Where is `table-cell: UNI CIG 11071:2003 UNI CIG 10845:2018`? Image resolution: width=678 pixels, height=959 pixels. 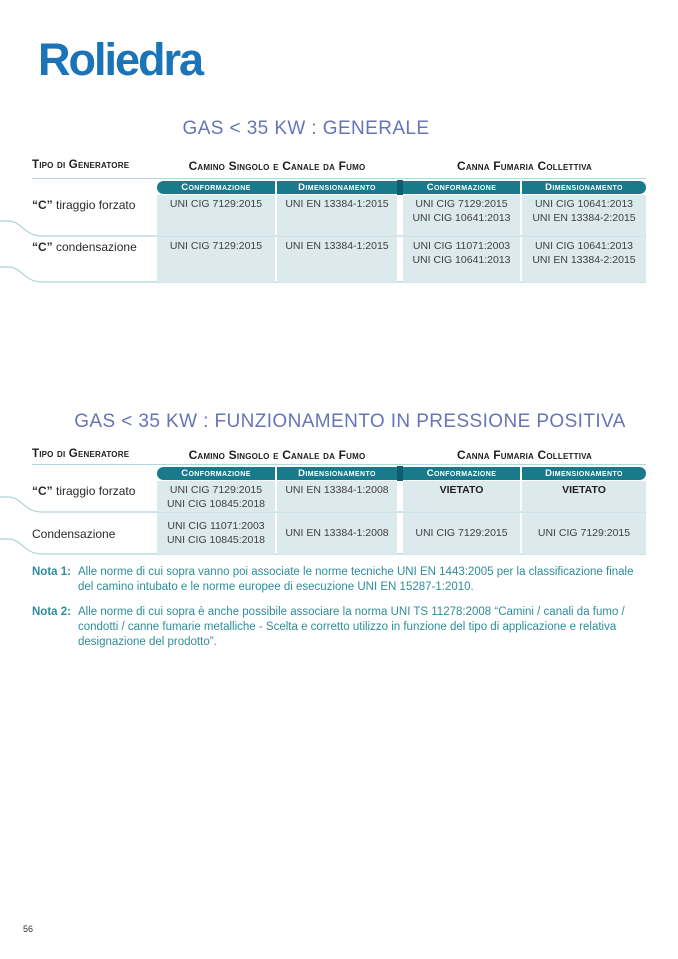 table-cell: UNI CIG 11071:2003 UNI CIG 10845:2018 is located at coordinates (216, 533).